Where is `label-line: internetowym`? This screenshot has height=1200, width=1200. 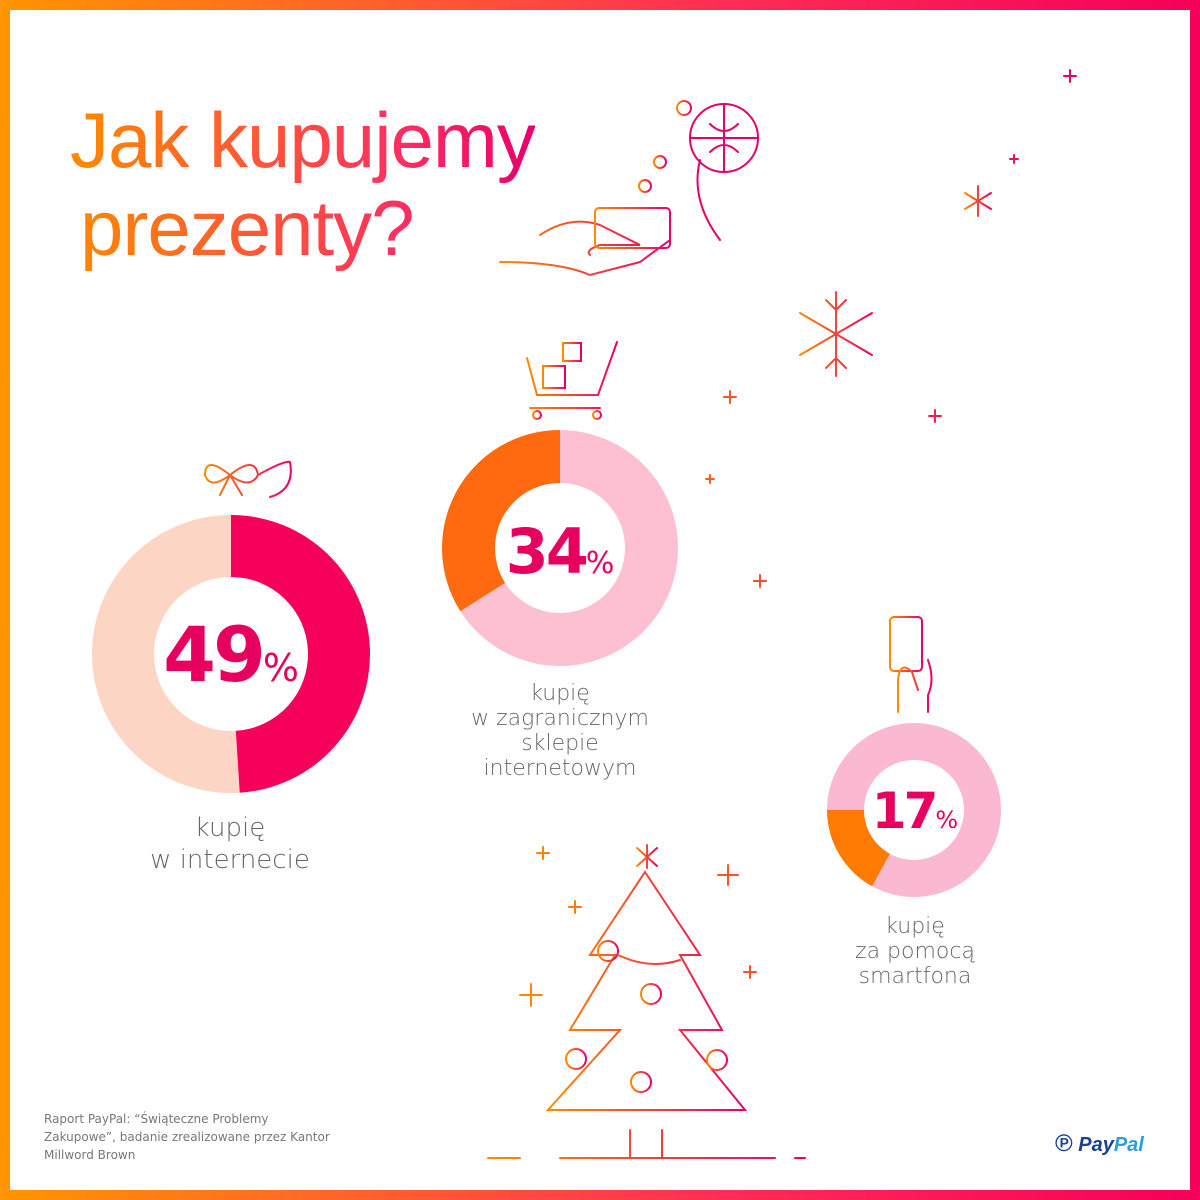 label-line: internetowym is located at coordinates (560, 768).